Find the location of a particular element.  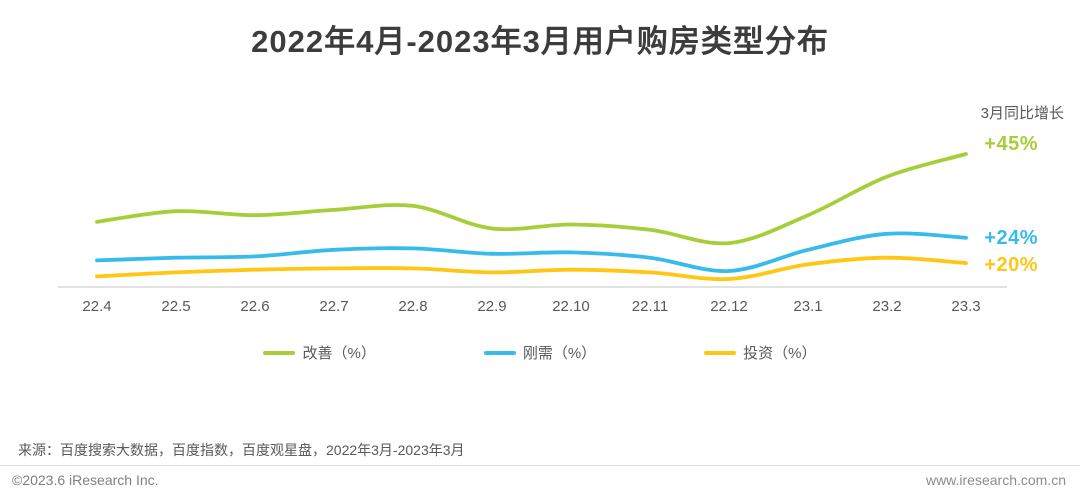

annotation-value-invest: +20% is located at coordinates (1011, 265).